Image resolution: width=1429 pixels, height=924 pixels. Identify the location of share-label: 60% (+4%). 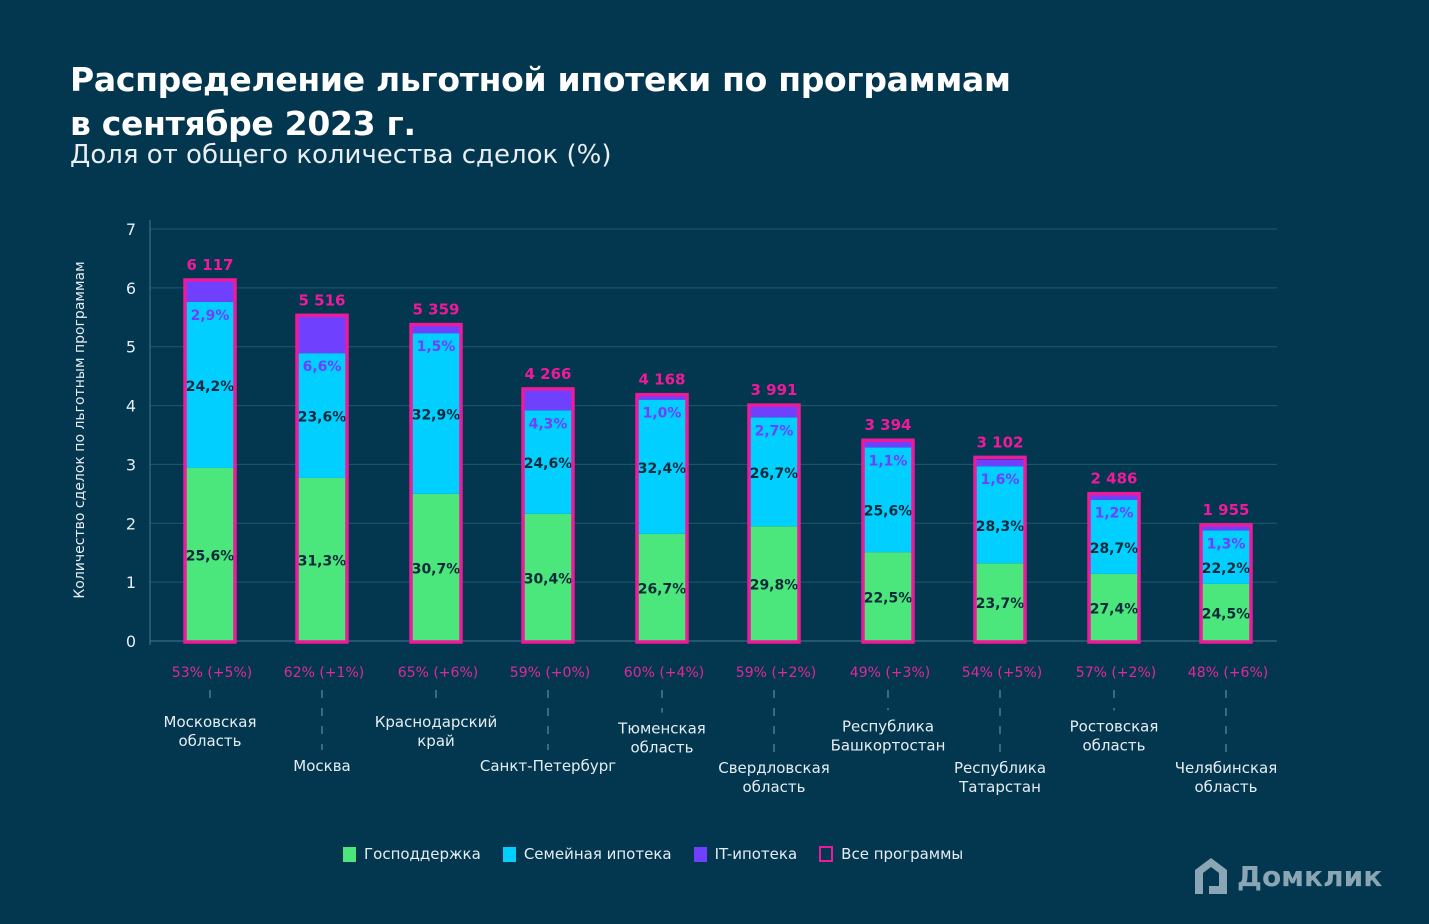
(664, 673).